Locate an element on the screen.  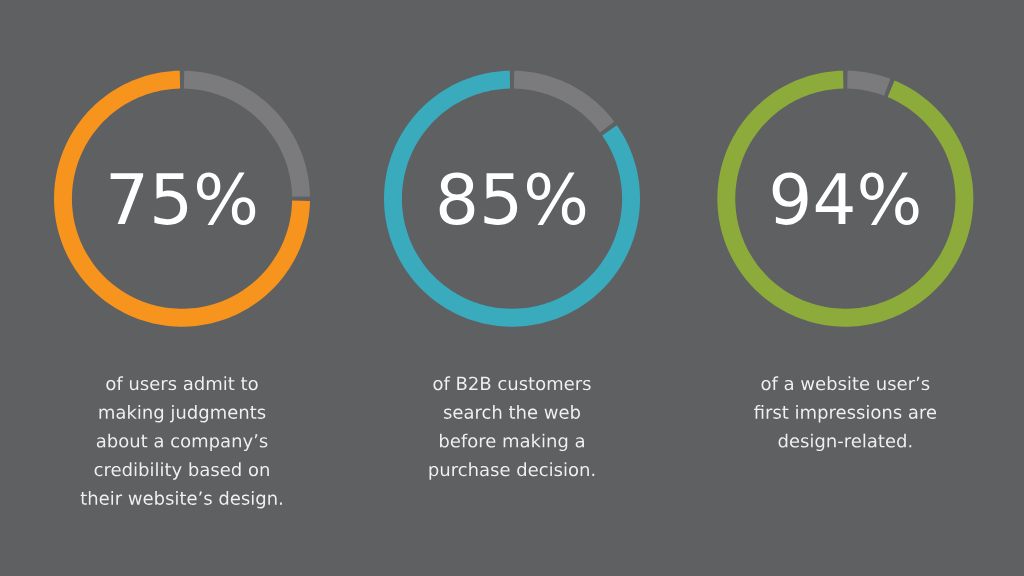
text: making judgments is located at coordinates (182, 413).